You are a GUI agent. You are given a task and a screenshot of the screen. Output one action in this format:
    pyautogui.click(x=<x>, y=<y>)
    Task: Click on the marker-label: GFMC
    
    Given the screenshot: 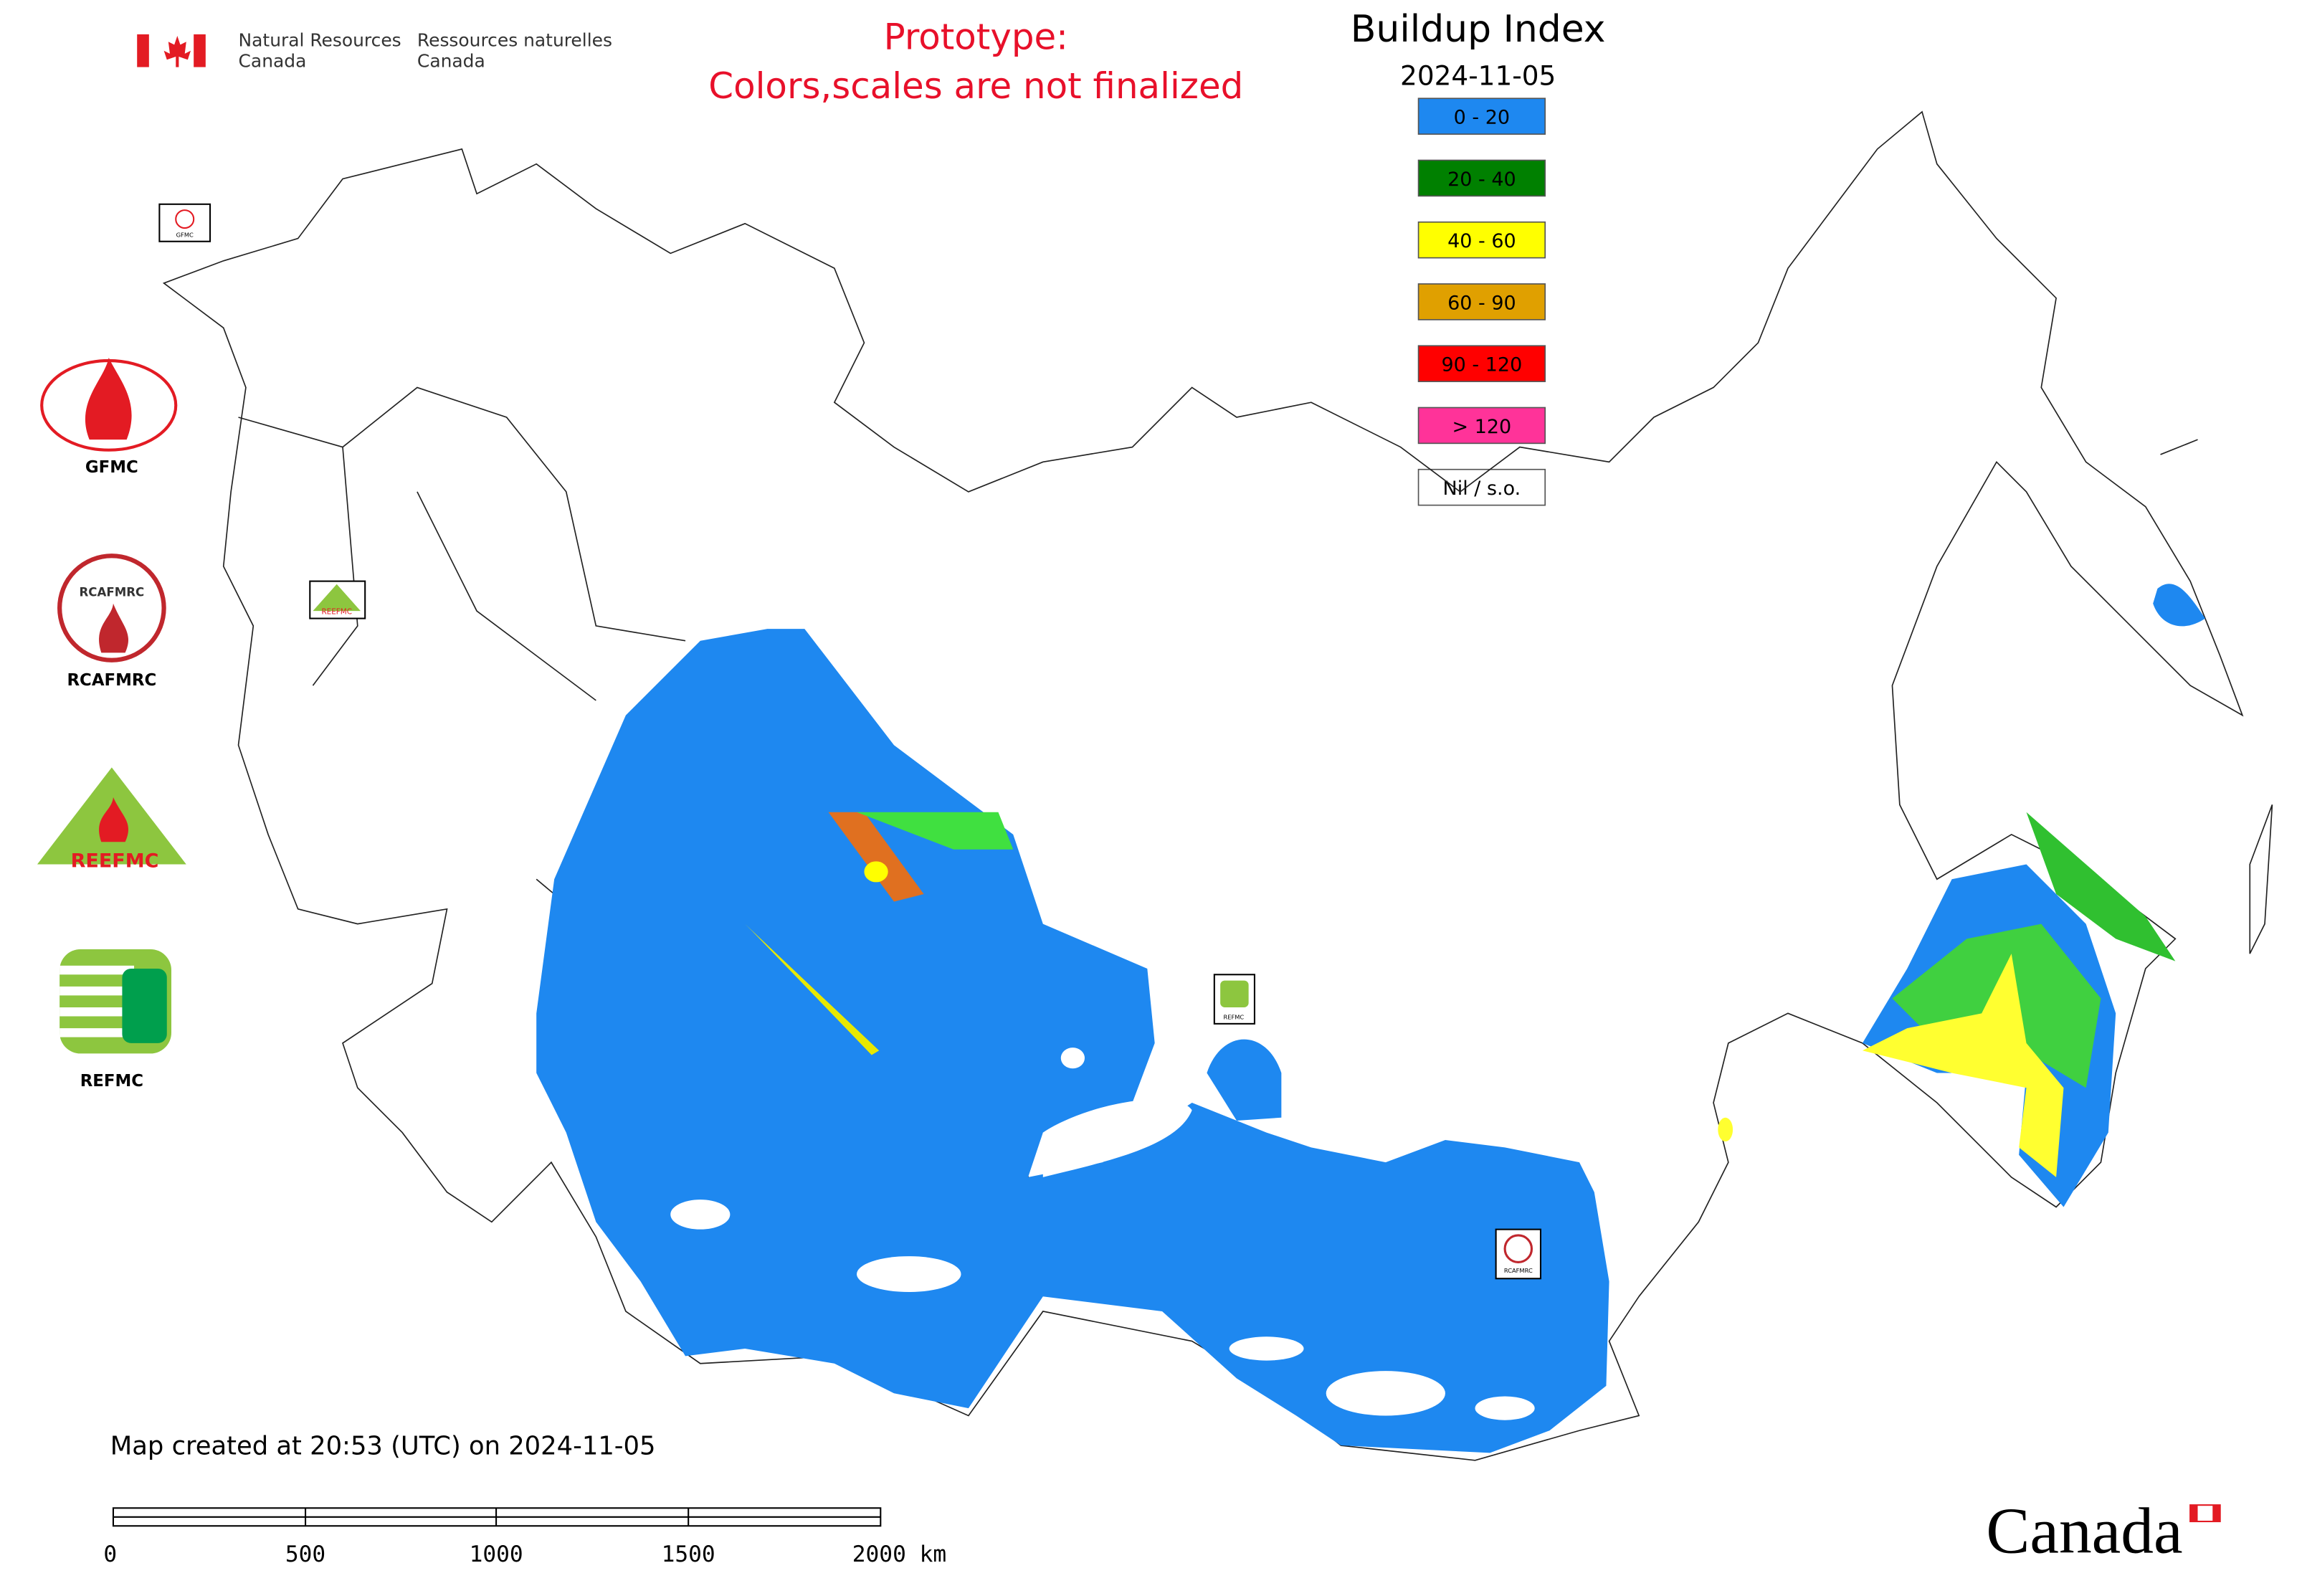 What is the action you would take?
    pyautogui.click(x=185, y=235)
    